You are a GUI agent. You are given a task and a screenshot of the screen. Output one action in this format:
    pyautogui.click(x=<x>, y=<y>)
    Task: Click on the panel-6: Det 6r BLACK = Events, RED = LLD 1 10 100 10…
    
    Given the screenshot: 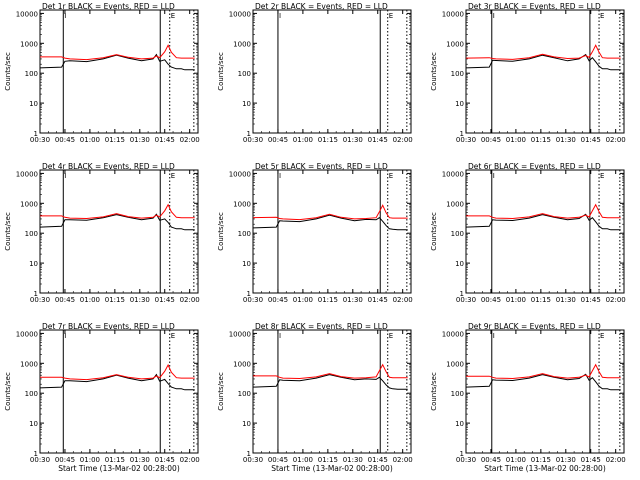 What is the action you would take?
    pyautogui.click(x=528, y=233)
    